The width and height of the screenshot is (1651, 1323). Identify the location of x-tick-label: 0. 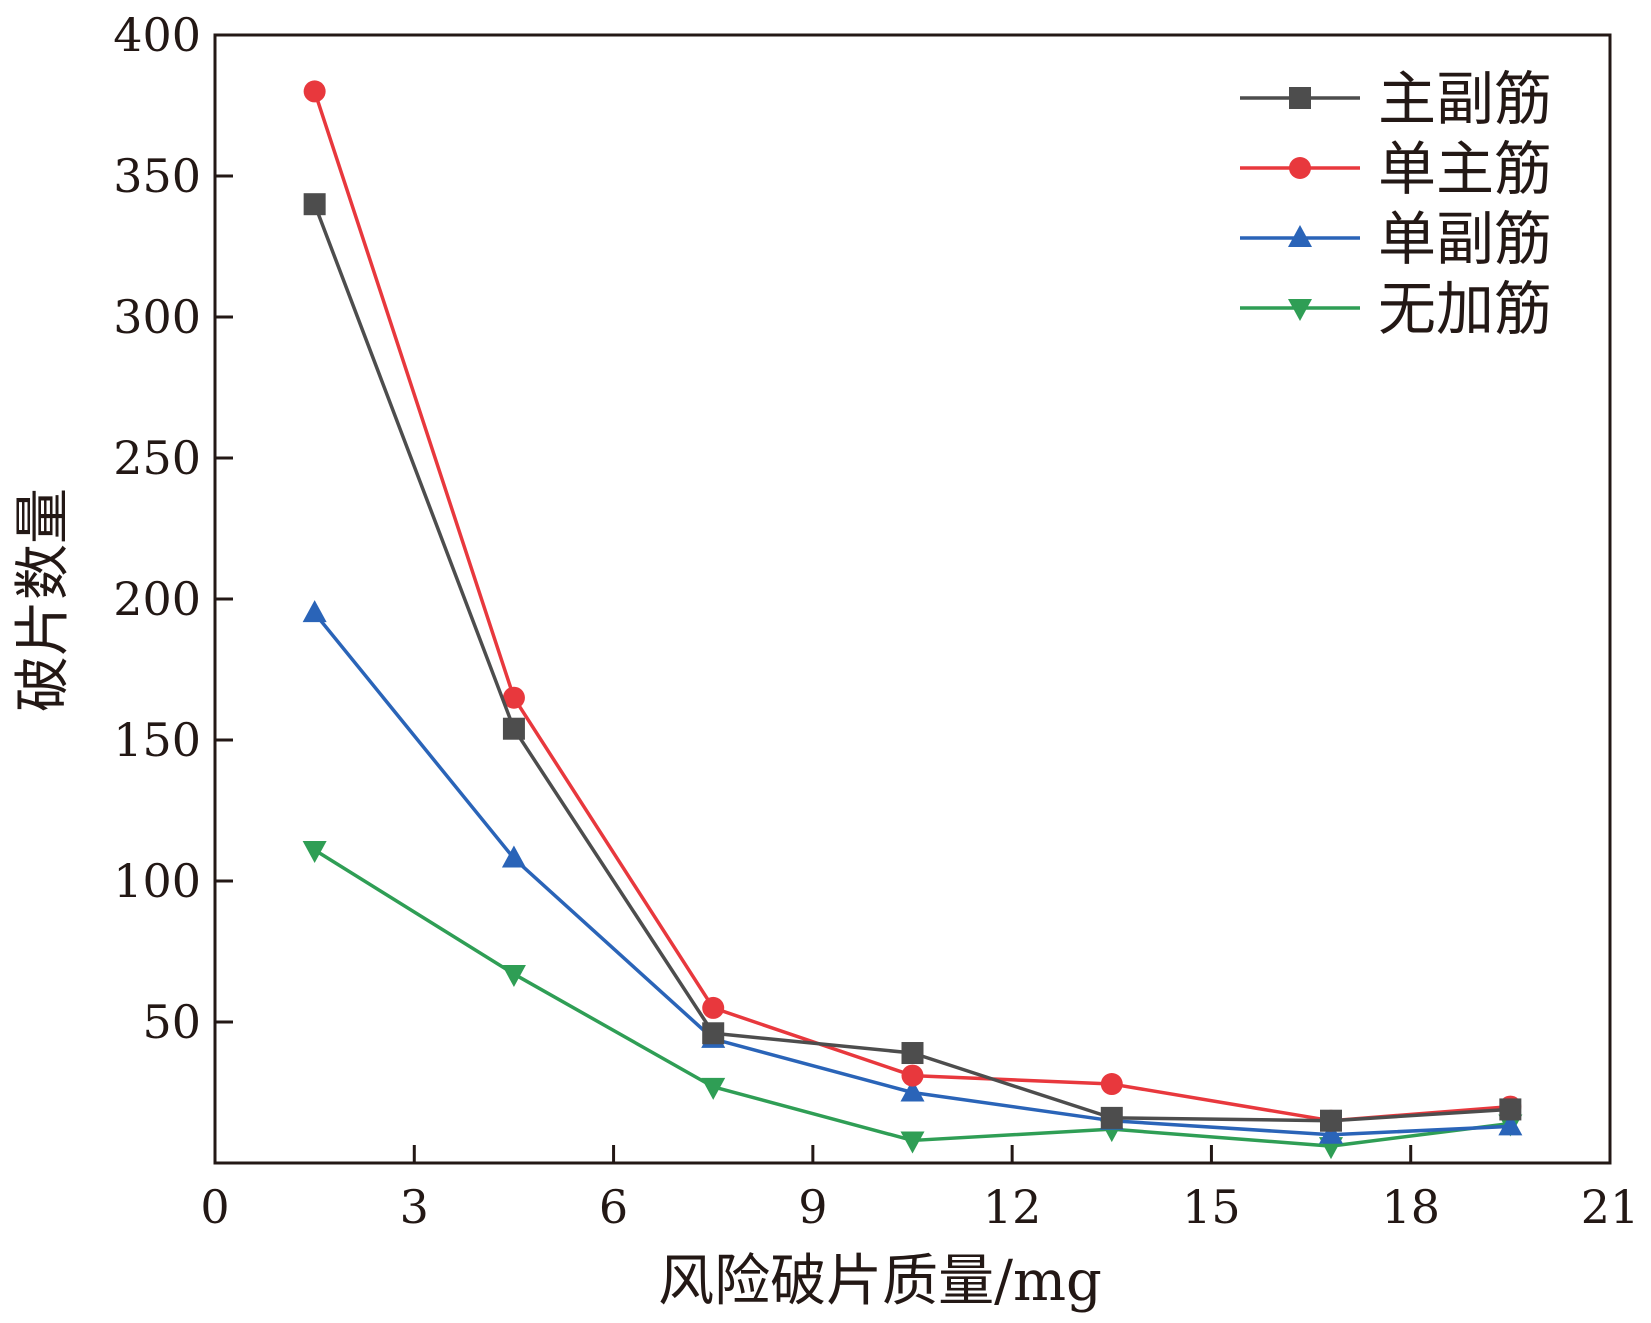
(214, 1207).